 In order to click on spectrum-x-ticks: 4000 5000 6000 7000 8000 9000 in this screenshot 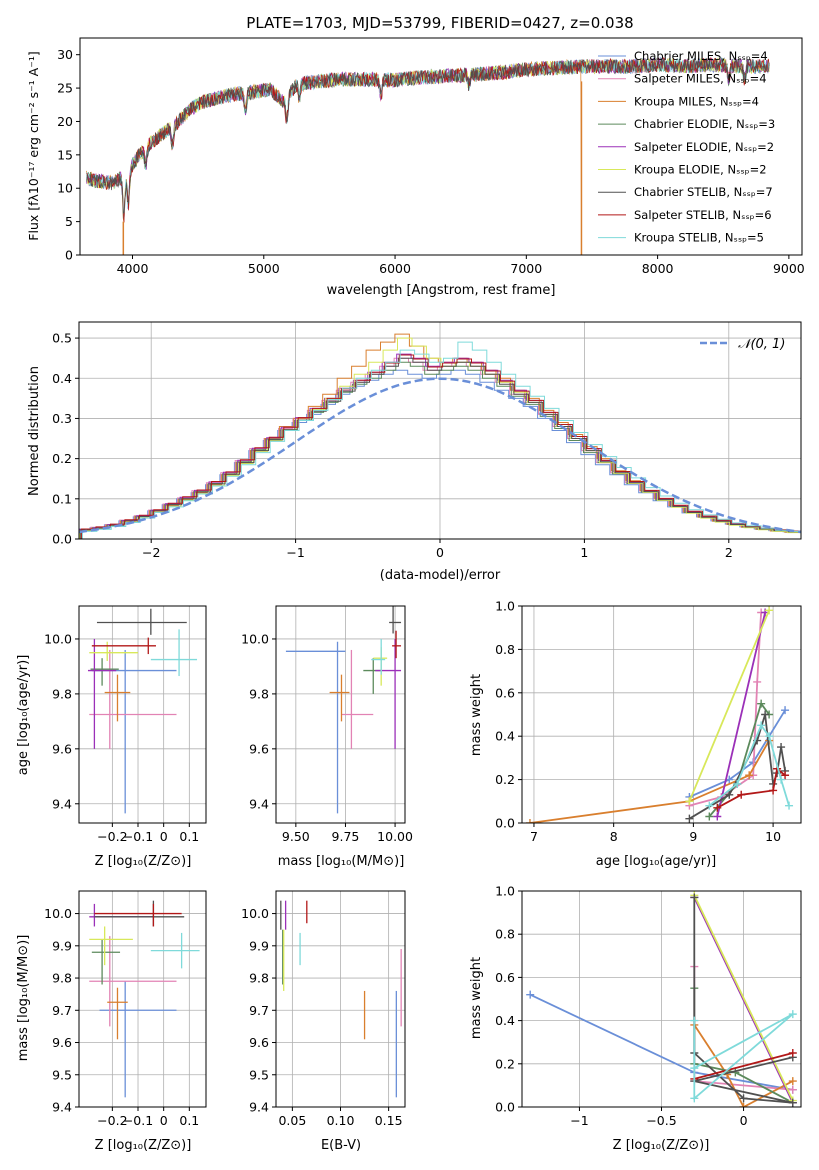, I will do `click(461, 265)`.